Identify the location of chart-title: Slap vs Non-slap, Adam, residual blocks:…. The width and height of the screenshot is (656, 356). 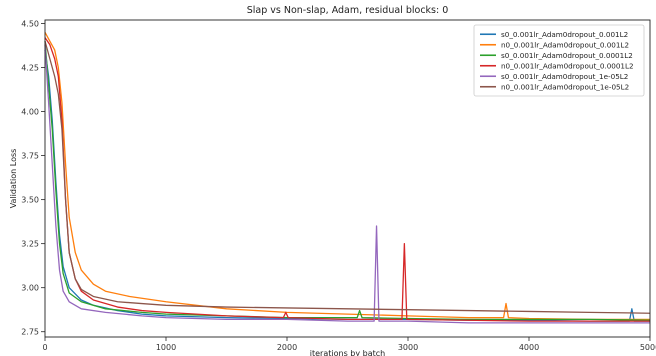
(348, 10).